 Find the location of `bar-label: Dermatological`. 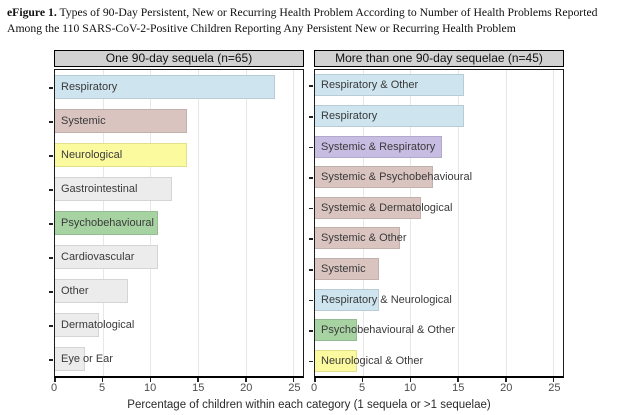

bar-label: Dermatological is located at coordinates (98, 325).